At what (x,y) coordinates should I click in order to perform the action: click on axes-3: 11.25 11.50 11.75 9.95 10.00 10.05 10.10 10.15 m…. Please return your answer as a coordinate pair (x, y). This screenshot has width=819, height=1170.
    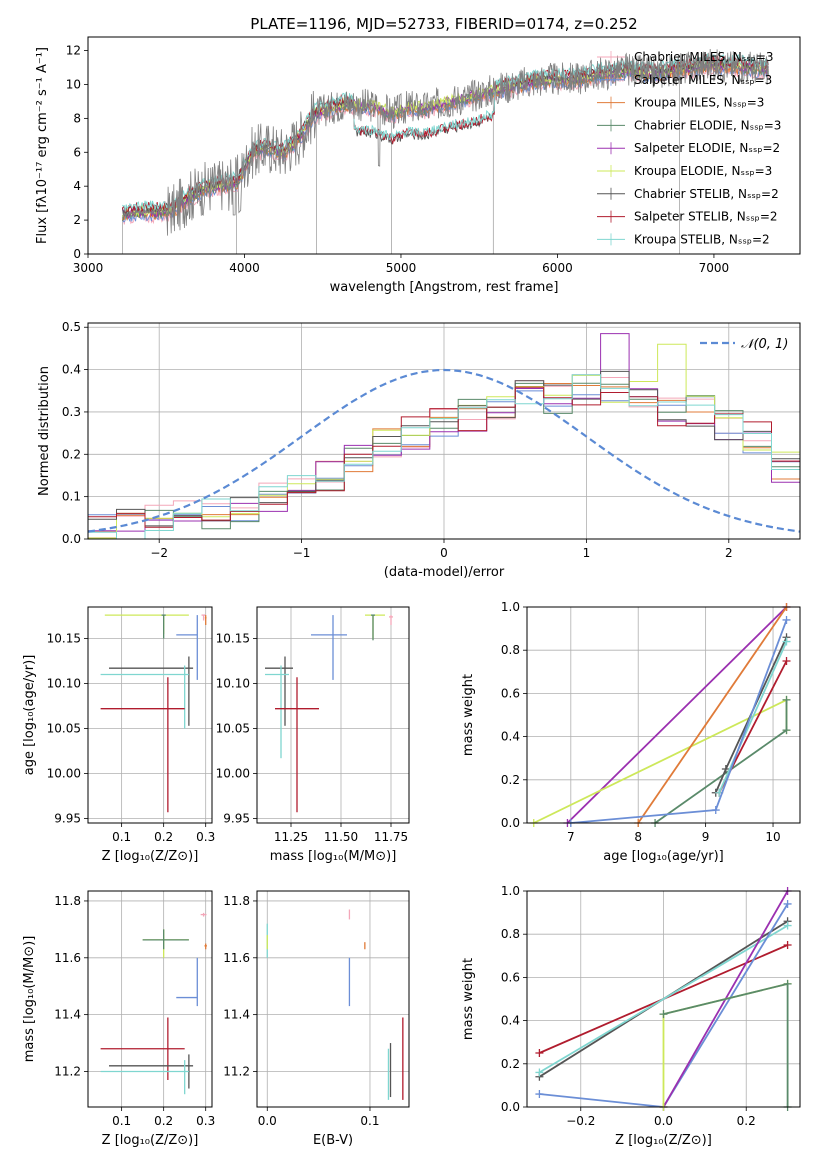
    Looking at the image, I should click on (312, 735).